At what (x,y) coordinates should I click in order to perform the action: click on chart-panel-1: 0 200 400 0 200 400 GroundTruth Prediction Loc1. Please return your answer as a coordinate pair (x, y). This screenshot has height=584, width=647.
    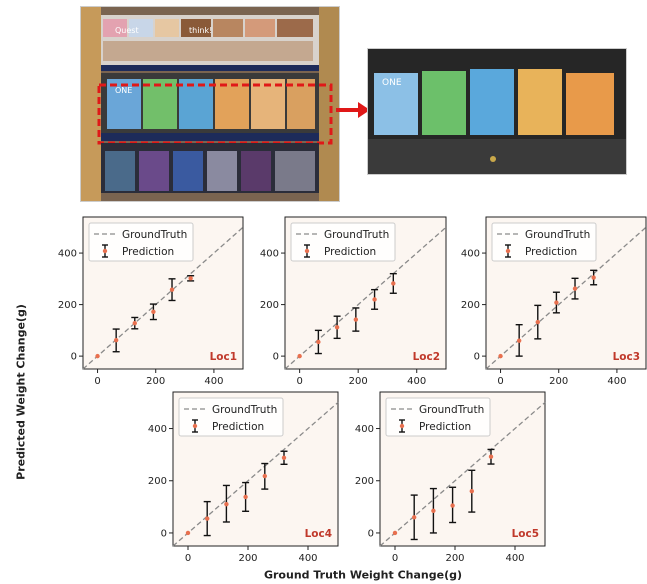
    Looking at the image, I should click on (151, 301).